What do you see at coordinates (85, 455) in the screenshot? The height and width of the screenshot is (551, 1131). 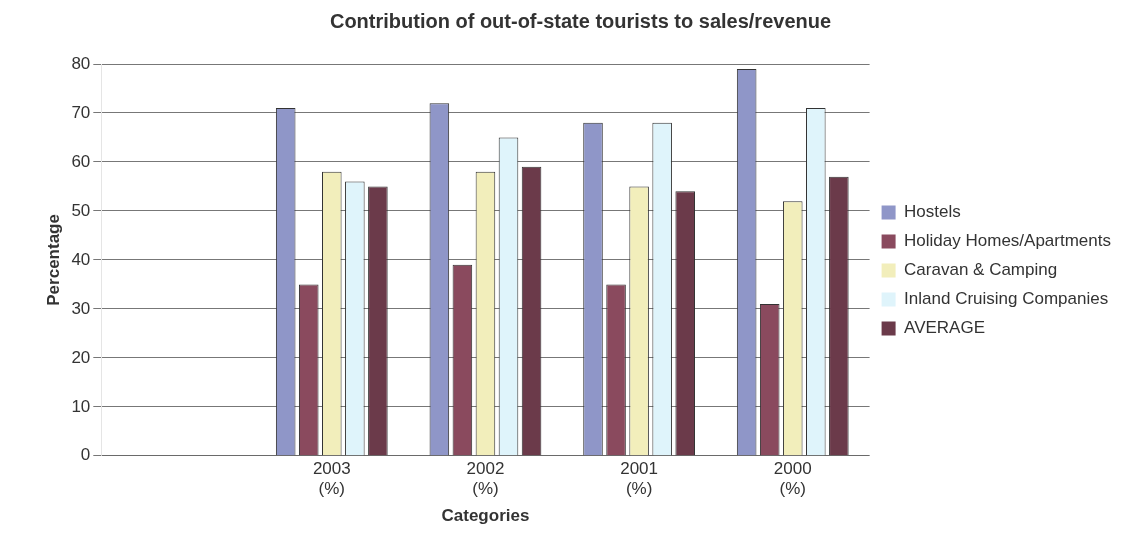 I see `y-tick-label: 0` at bounding box center [85, 455].